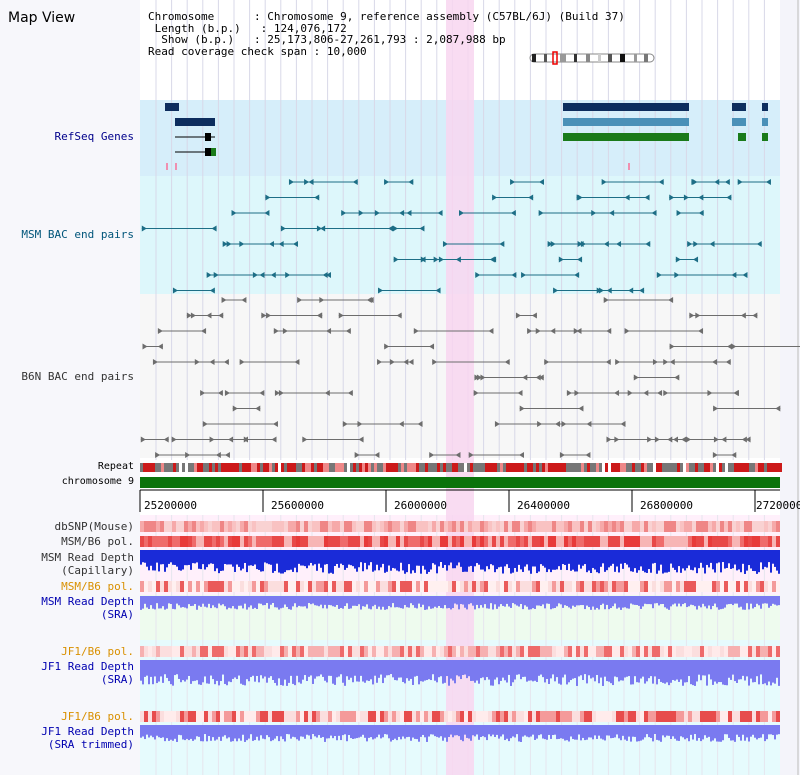 This screenshot has height=775, width=800. Describe the element at coordinates (195, 122) in the screenshot. I see `gene-block` at that location.